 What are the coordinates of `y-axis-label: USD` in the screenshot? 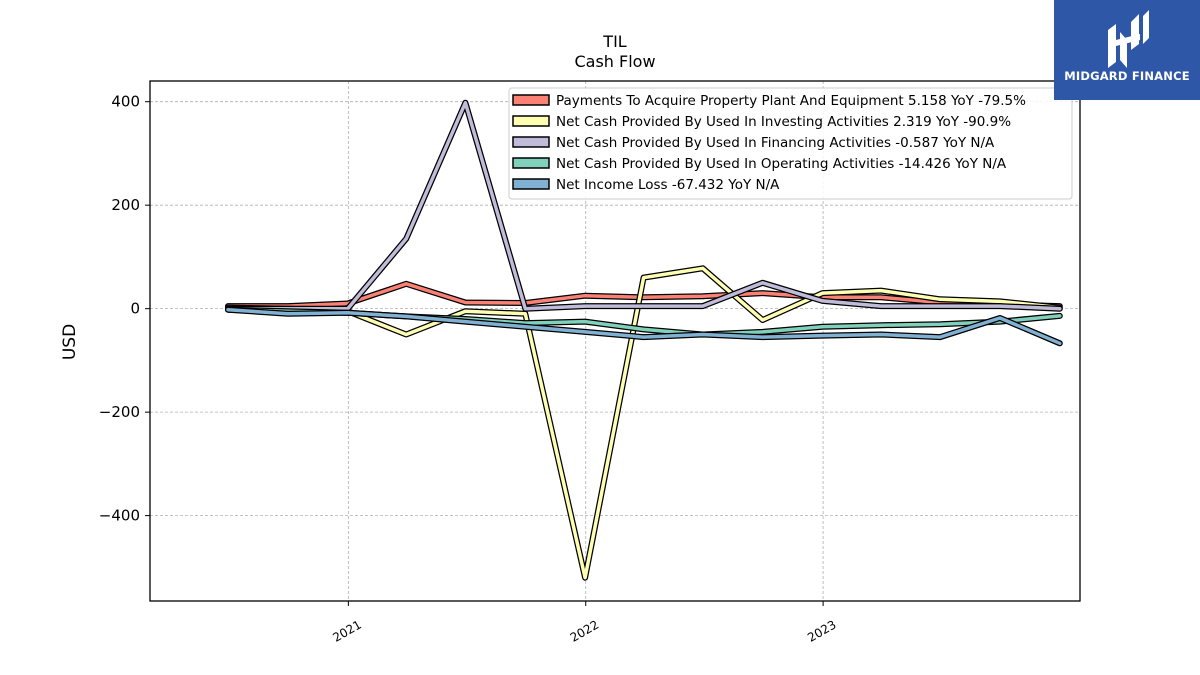 It's located at (70, 342).